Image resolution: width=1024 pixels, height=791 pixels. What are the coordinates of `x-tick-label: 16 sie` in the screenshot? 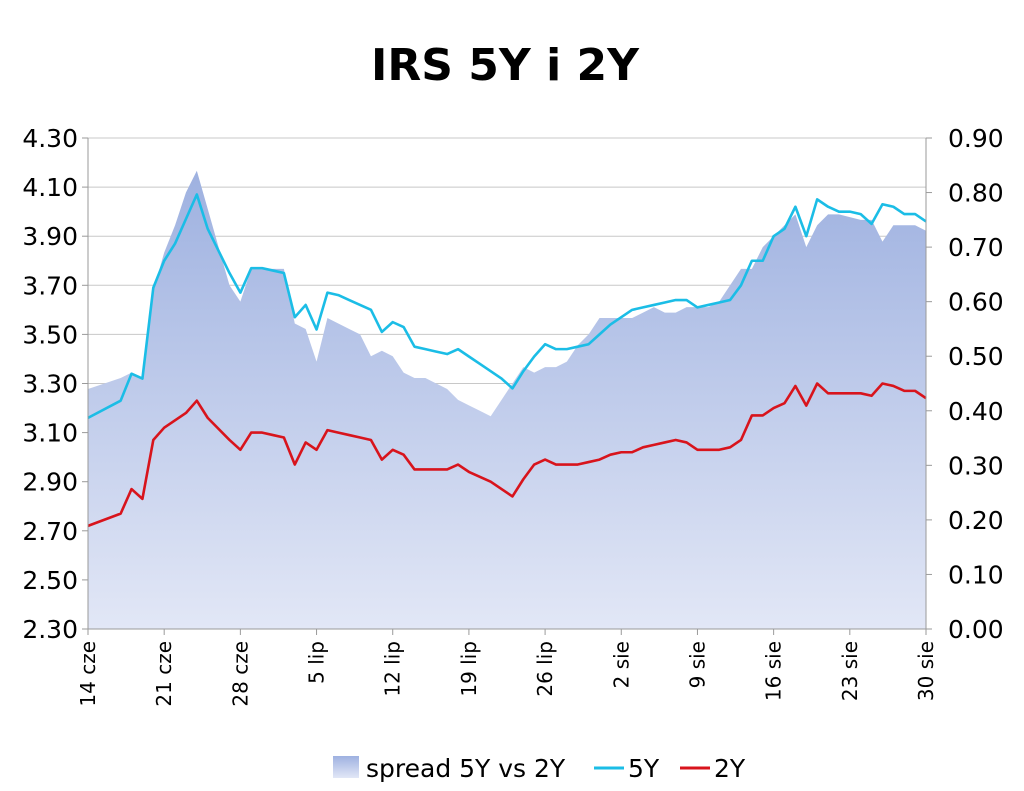 It's located at (774, 671).